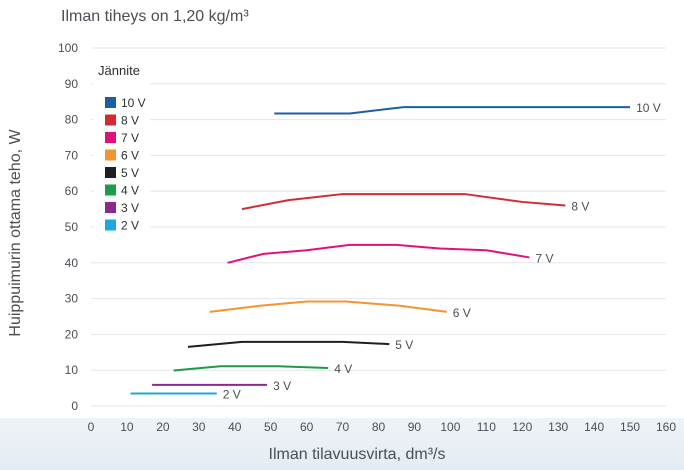 This screenshot has width=684, height=470. What do you see at coordinates (666, 427) in the screenshot?
I see `x-tick-label: 160` at bounding box center [666, 427].